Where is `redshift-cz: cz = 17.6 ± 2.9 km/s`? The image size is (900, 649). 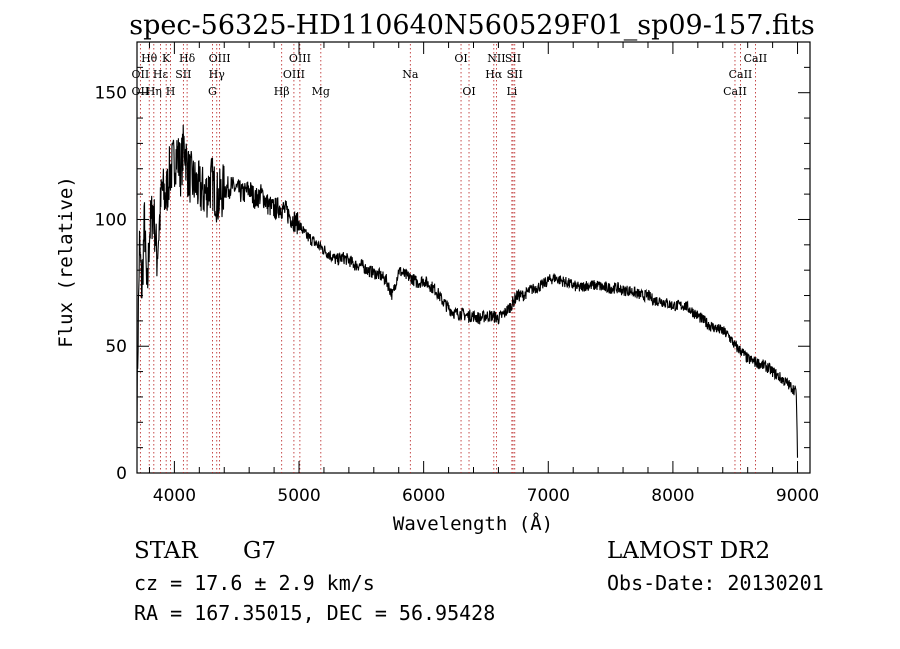
redshift-cz: cz = 17.6 ± 2.9 km/s is located at coordinates (254, 583).